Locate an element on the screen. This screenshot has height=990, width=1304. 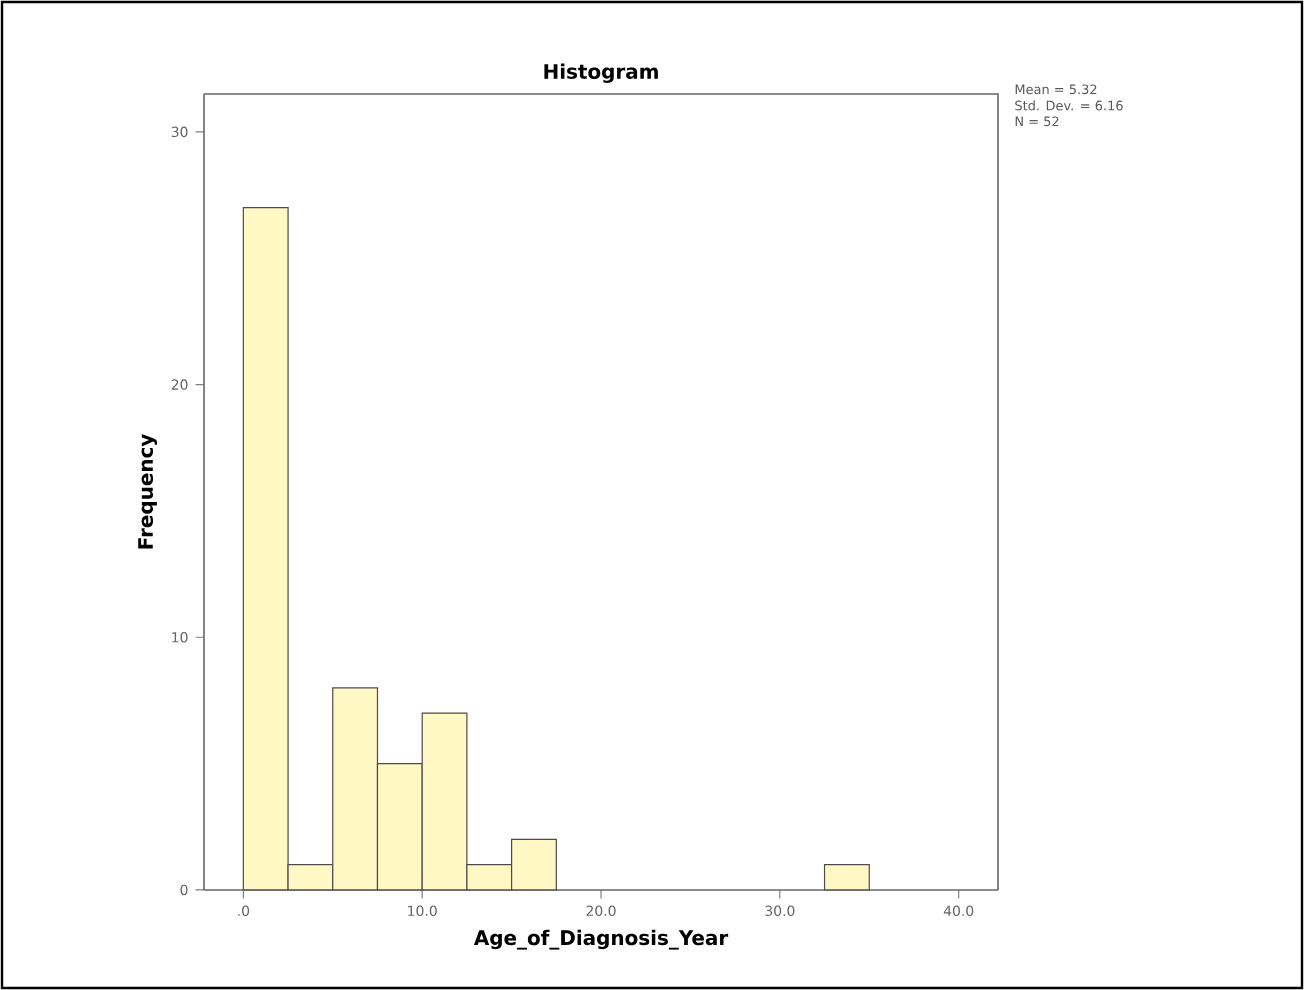
y-axis-title: Frequency is located at coordinates (148, 491).